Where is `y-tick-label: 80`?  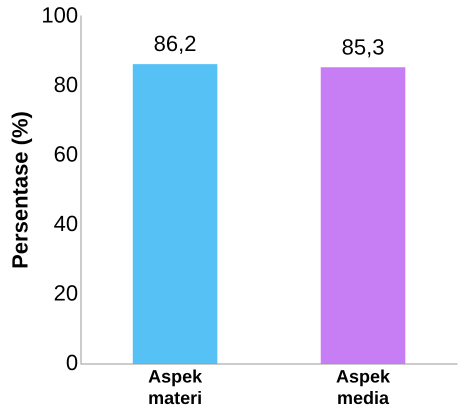 y-tick-label: 80 is located at coordinates (66, 84).